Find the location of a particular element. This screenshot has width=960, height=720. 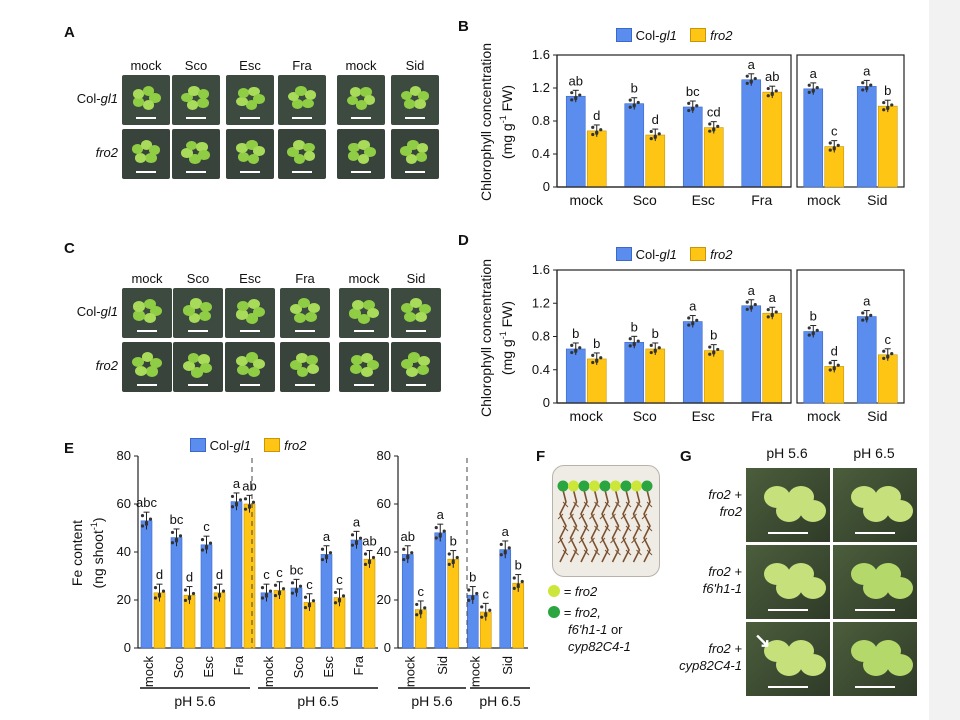

panel-letter-b: B is located at coordinates (463, 26).